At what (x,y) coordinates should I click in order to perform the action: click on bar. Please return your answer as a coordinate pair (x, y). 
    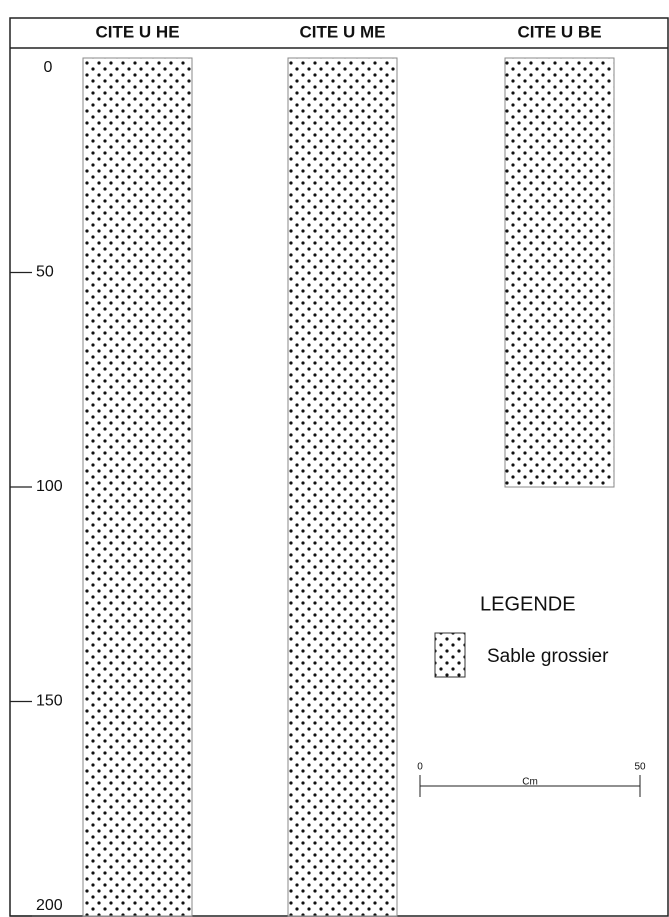
    Looking at the image, I should click on (559, 272).